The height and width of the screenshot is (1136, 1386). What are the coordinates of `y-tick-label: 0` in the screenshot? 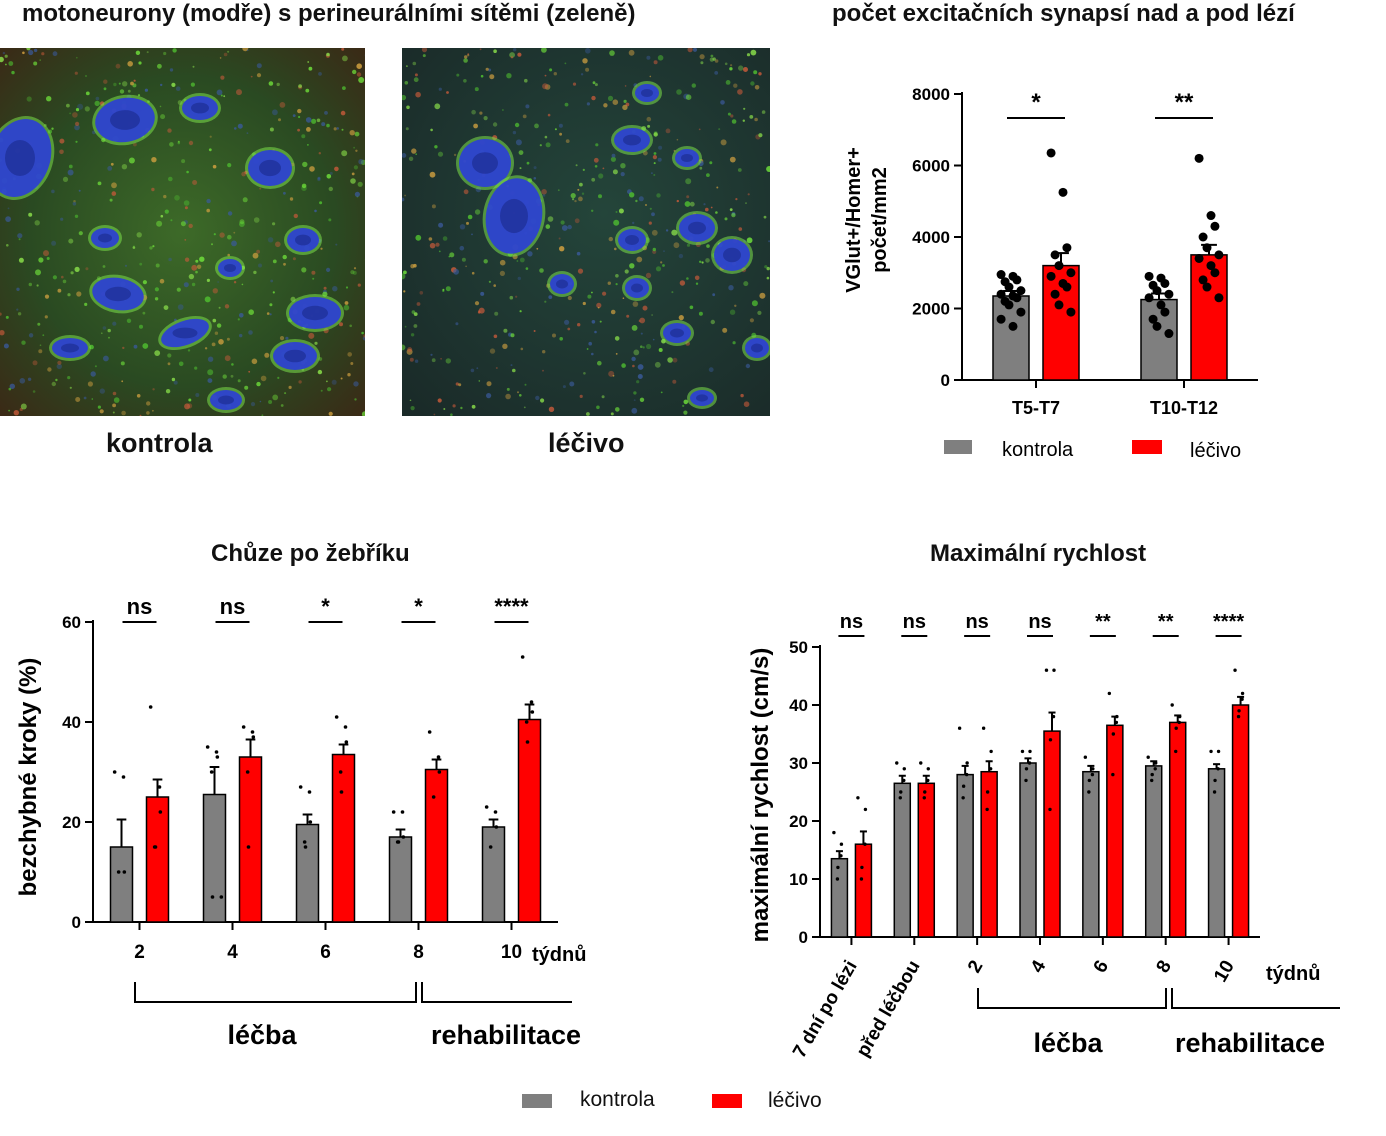 It's located at (945, 380).